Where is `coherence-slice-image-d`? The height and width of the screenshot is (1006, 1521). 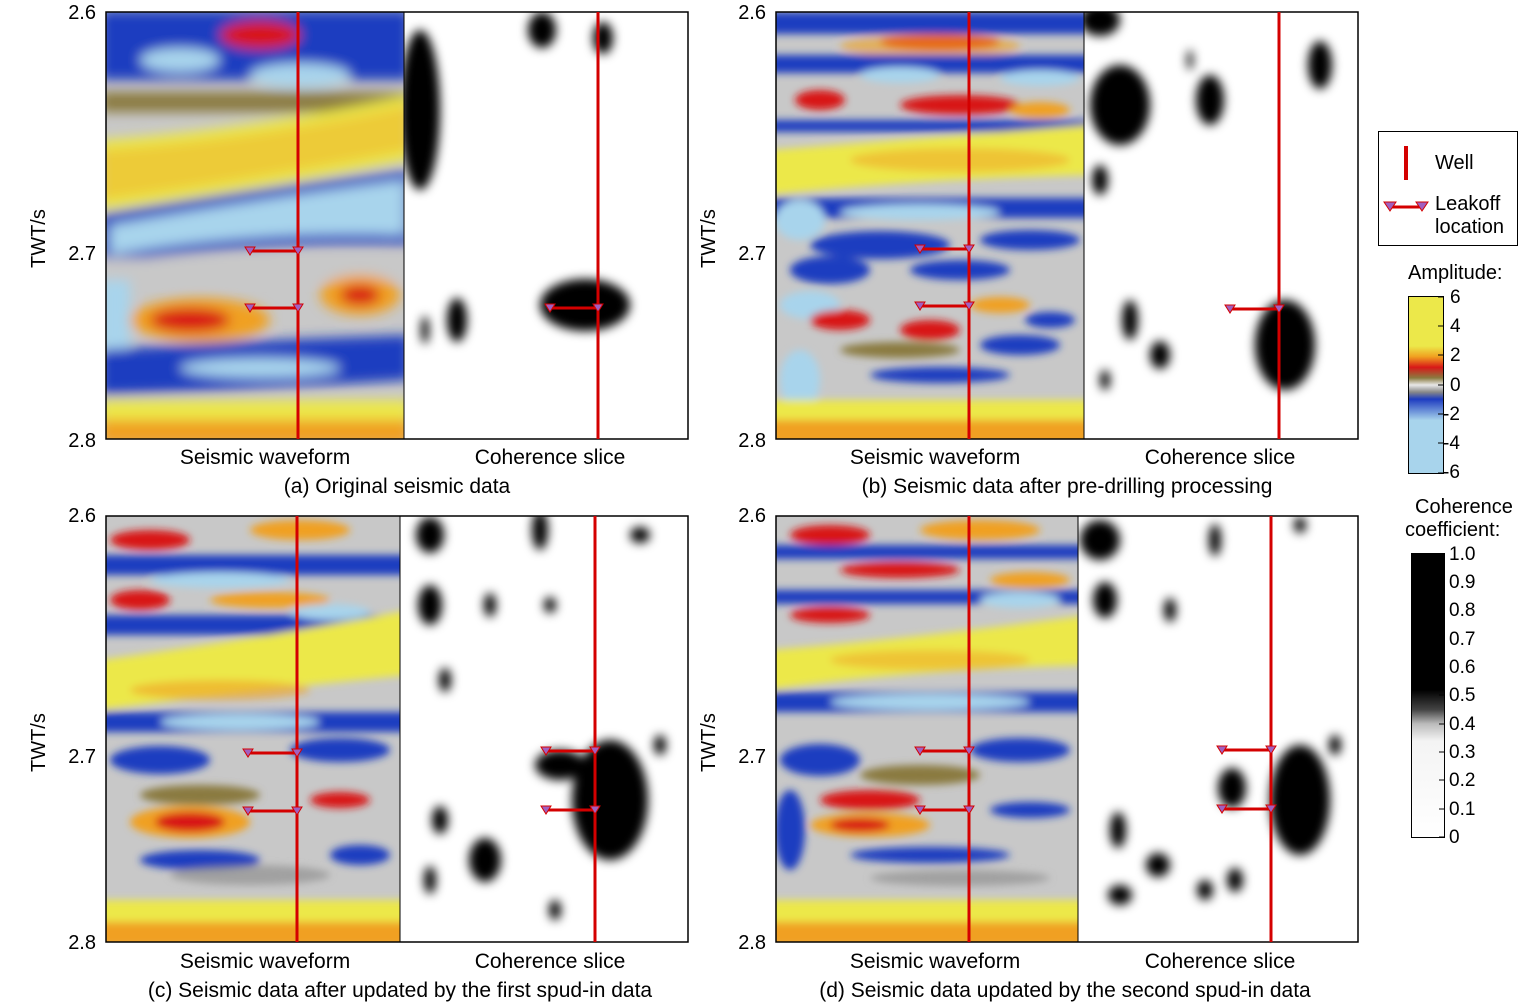 coherence-slice-image-d is located at coordinates (1218, 729).